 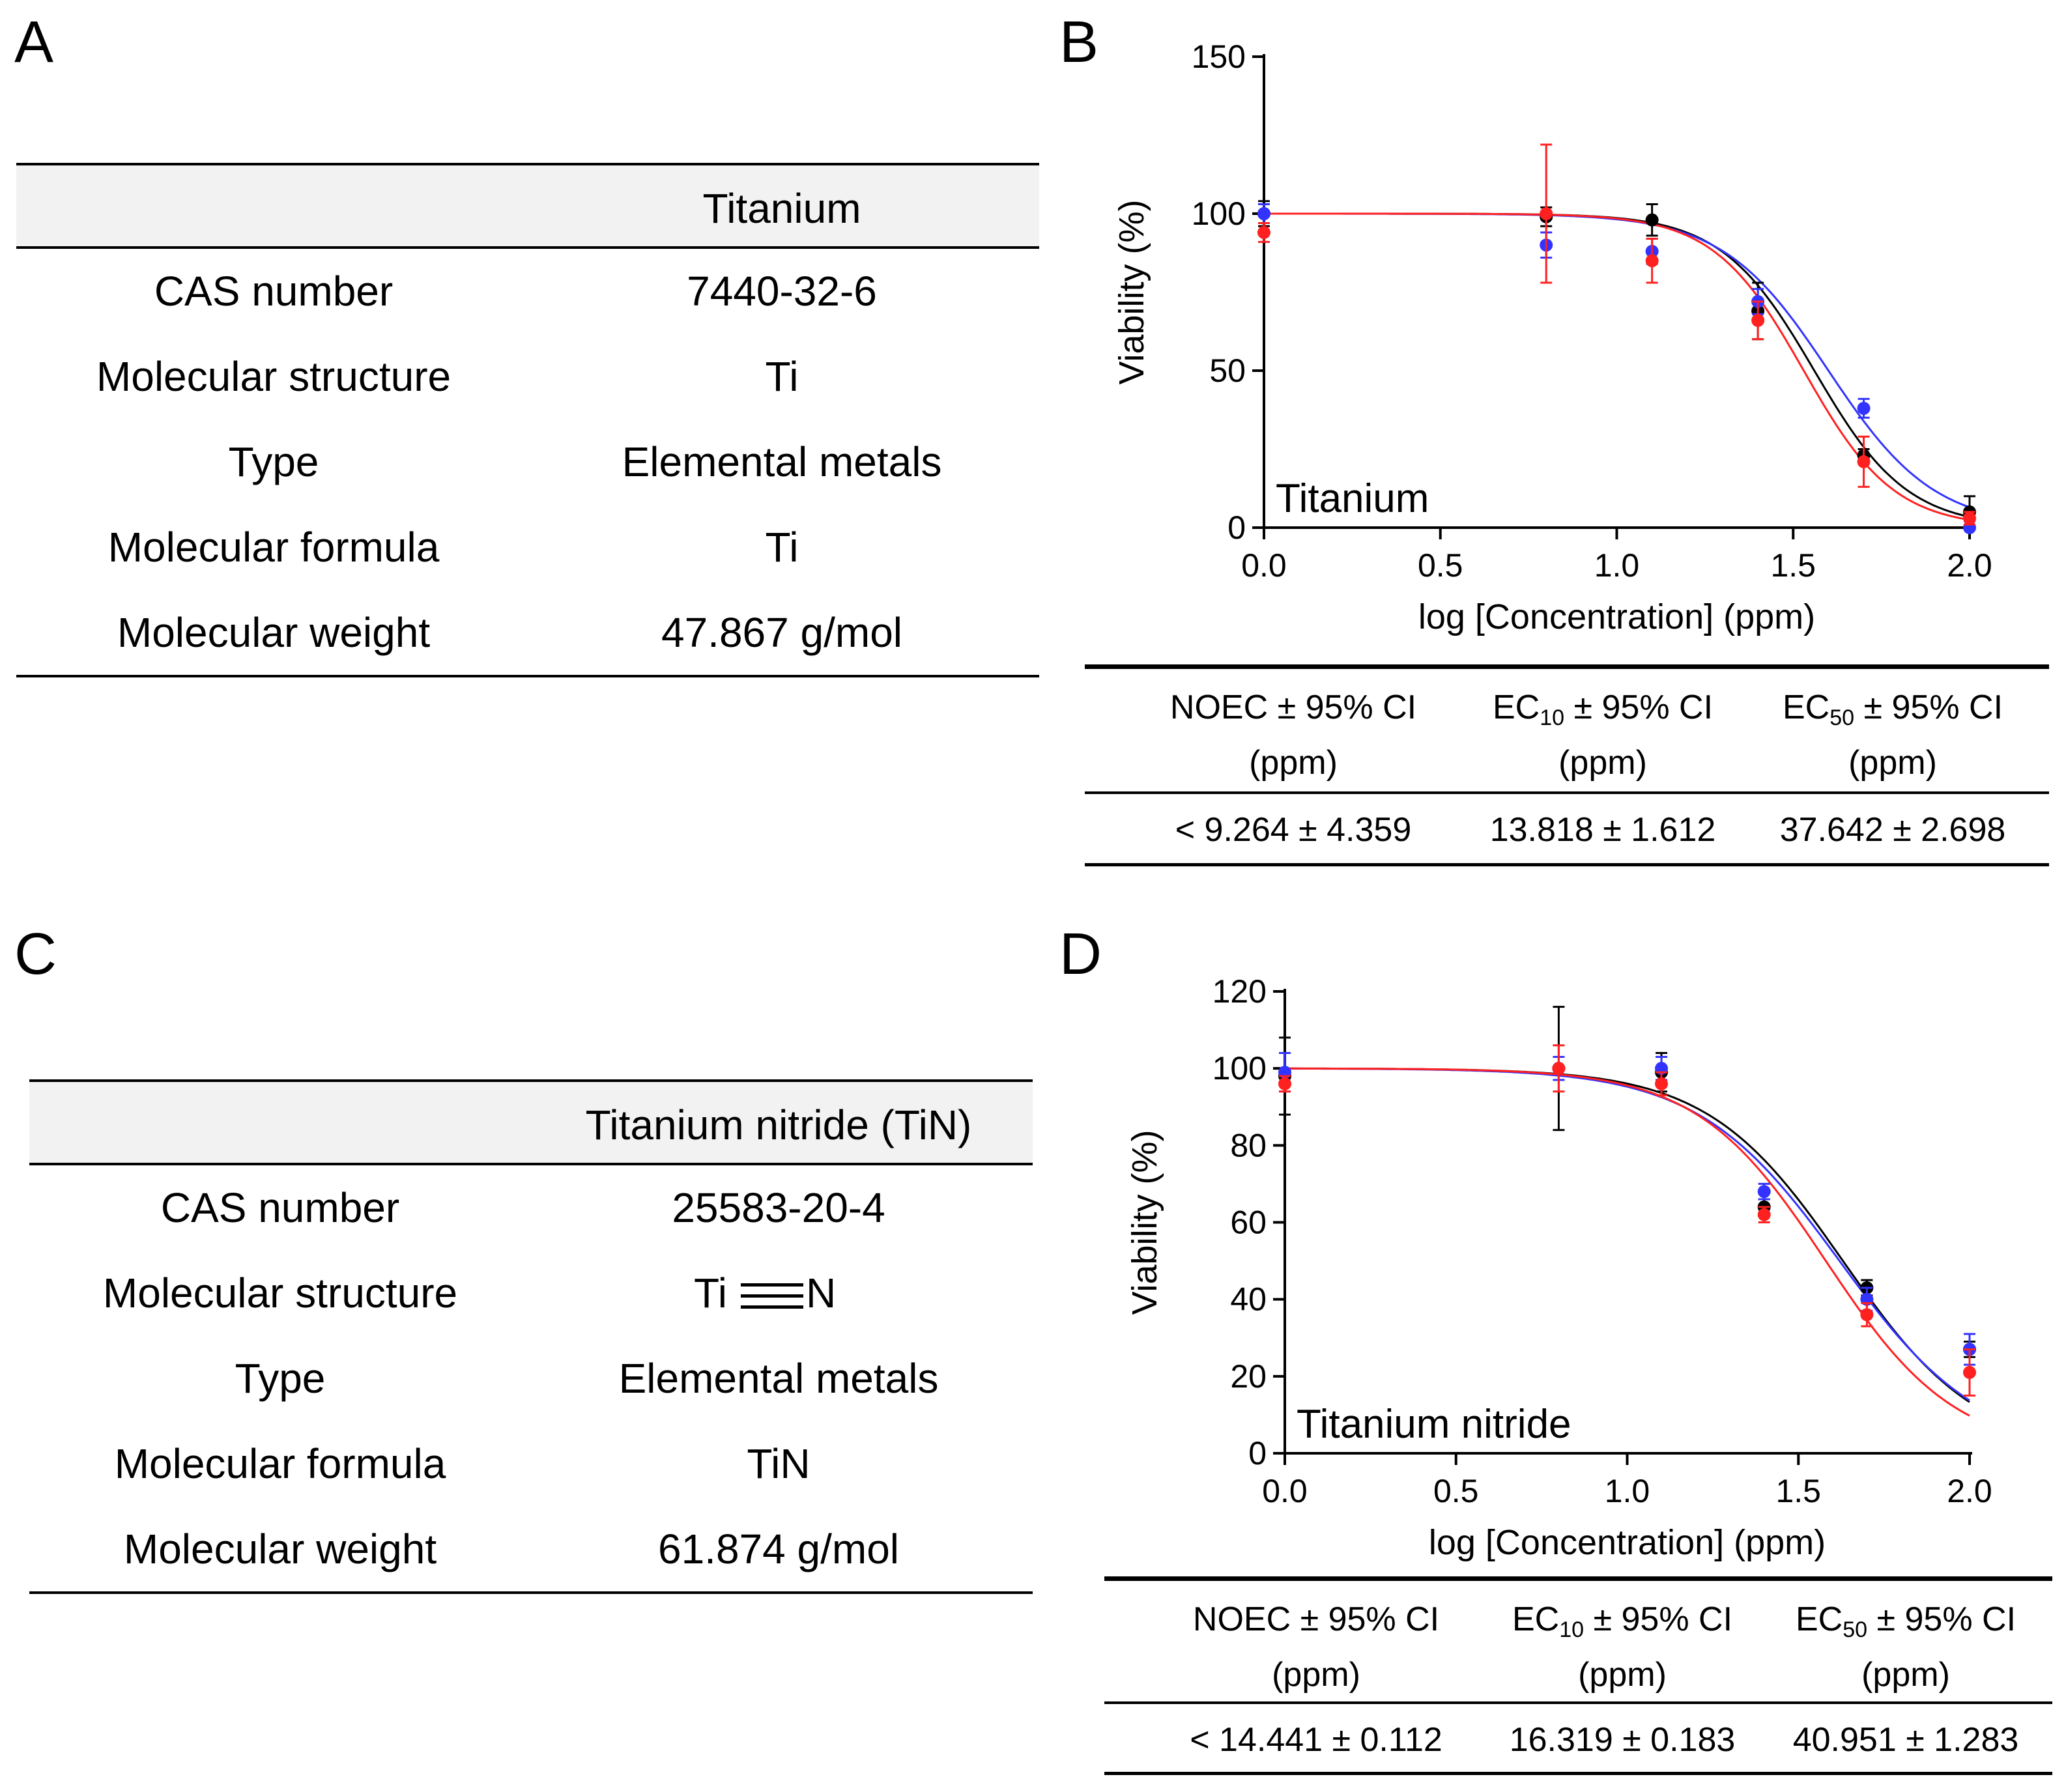 I want to click on stats-mid-rule, so click(x=1578, y=1703).